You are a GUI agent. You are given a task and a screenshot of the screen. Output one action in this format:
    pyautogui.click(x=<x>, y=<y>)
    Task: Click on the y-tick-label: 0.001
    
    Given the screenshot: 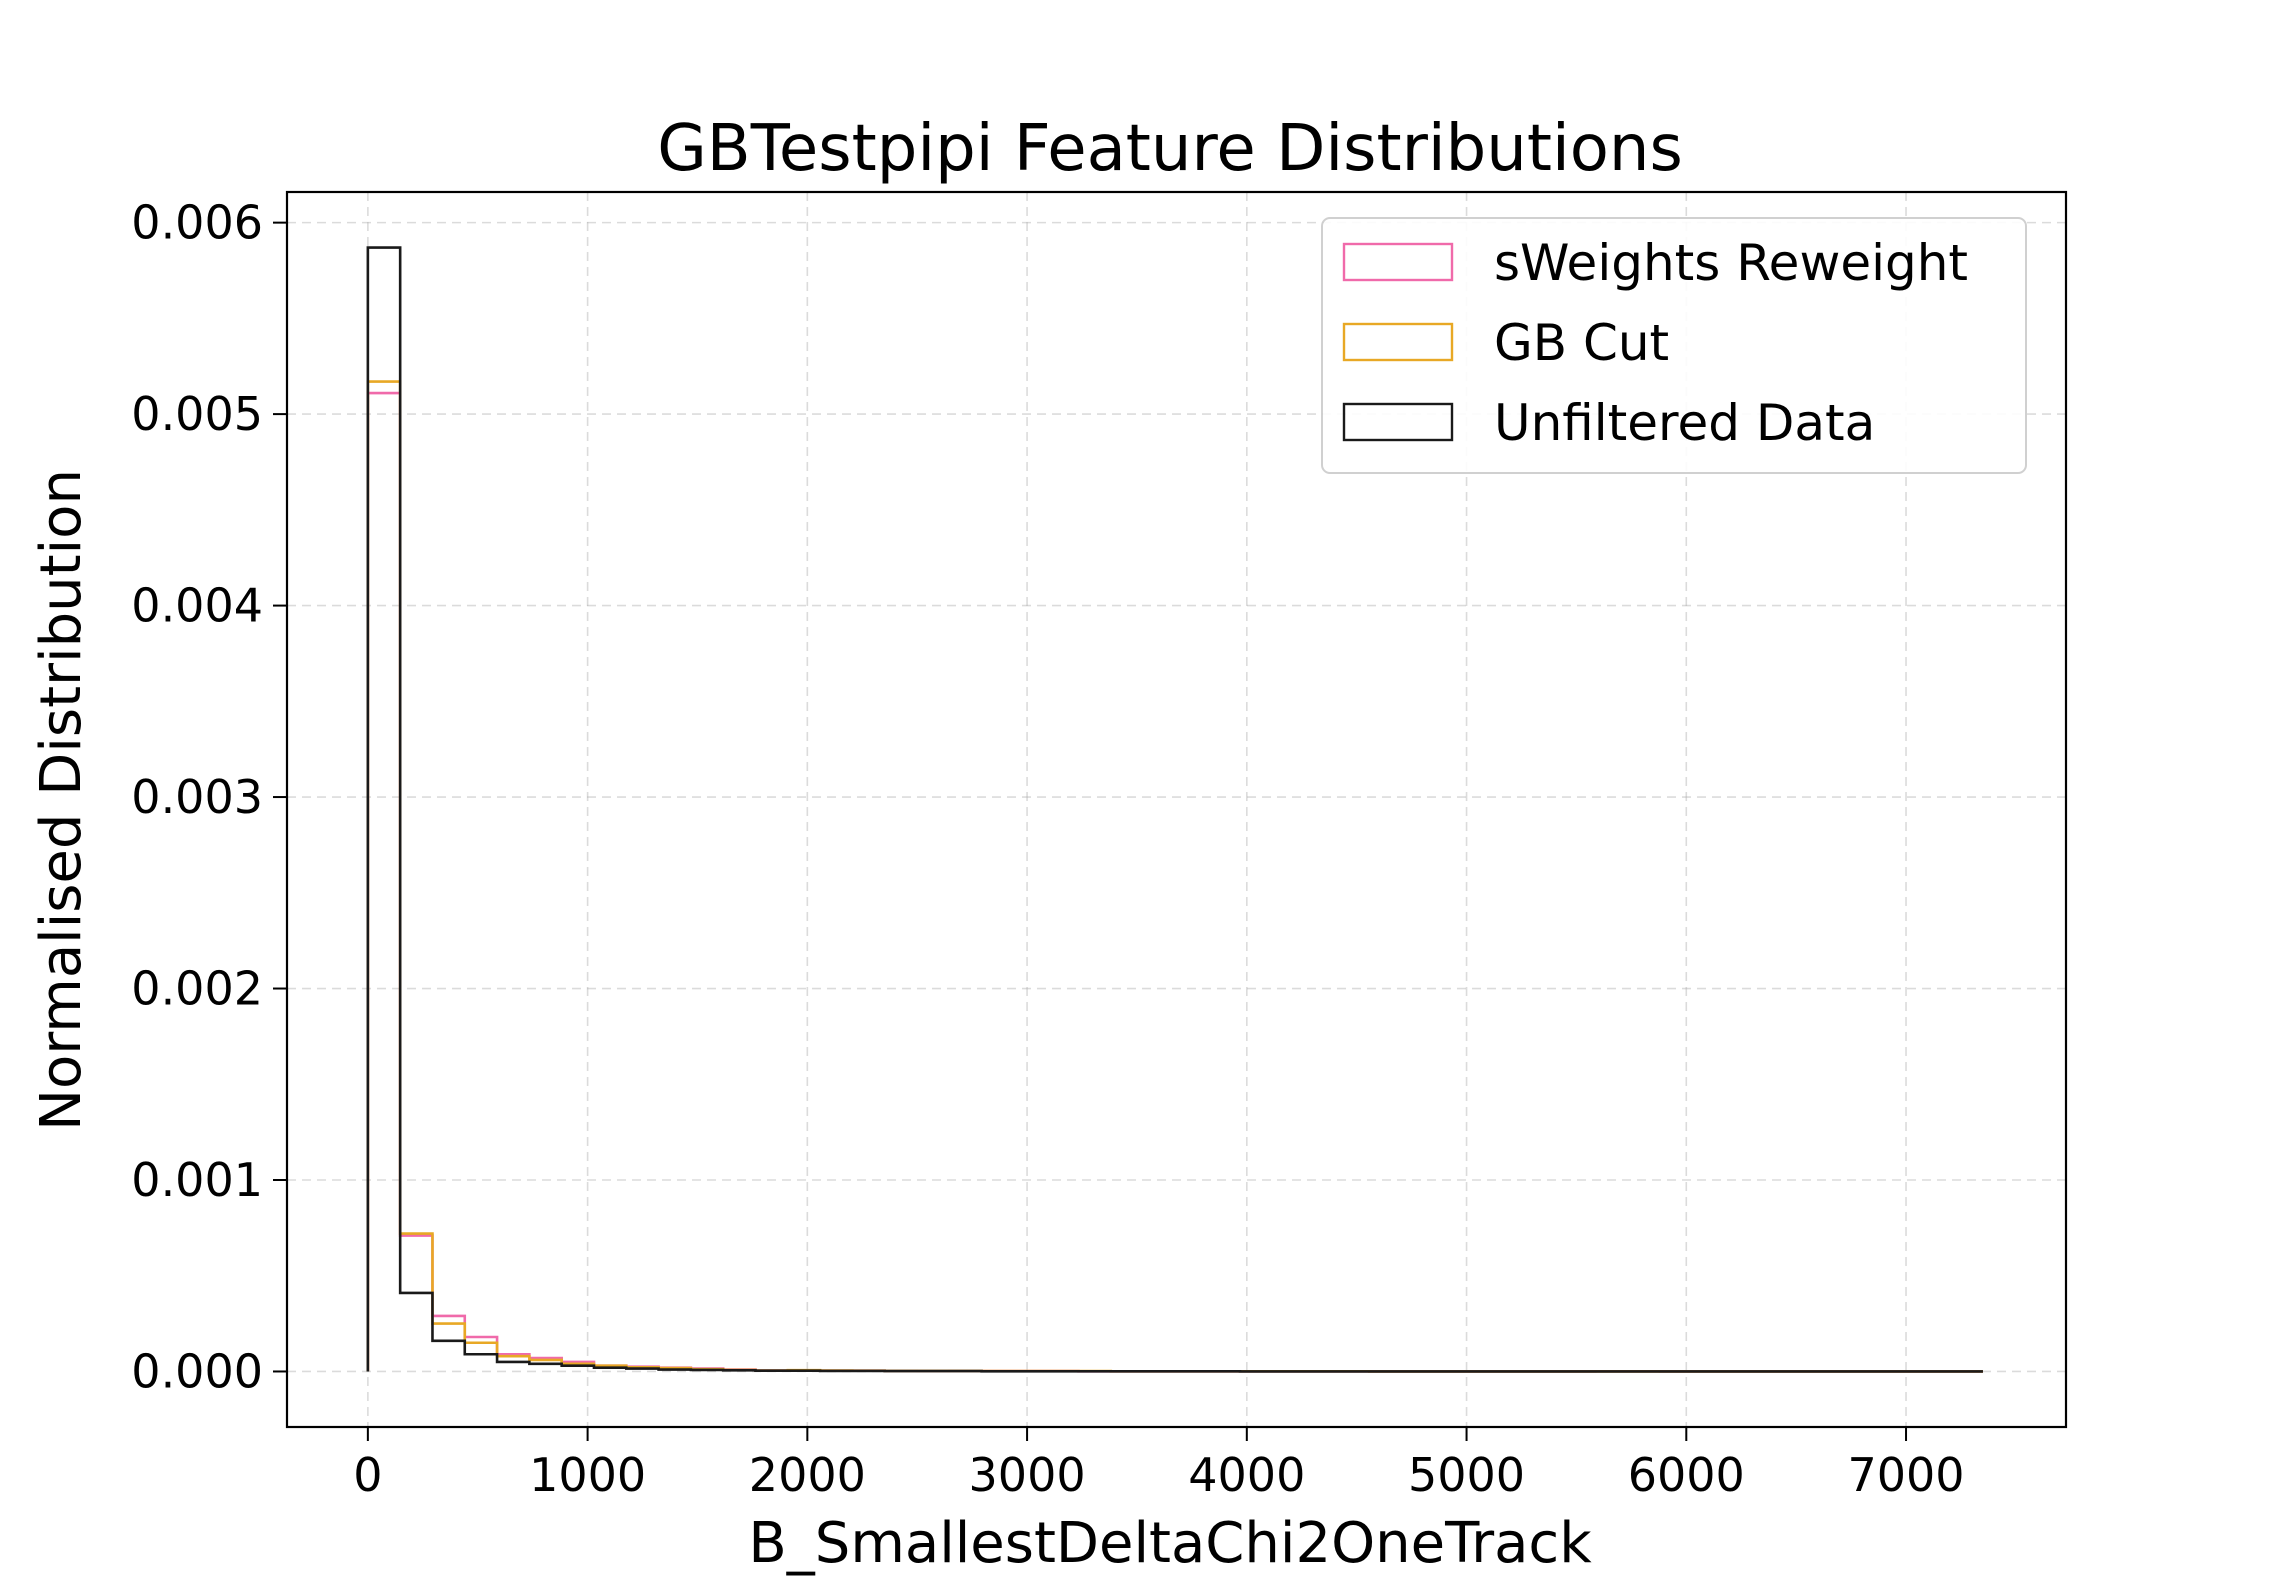 What is the action you would take?
    pyautogui.click(x=197, y=1180)
    